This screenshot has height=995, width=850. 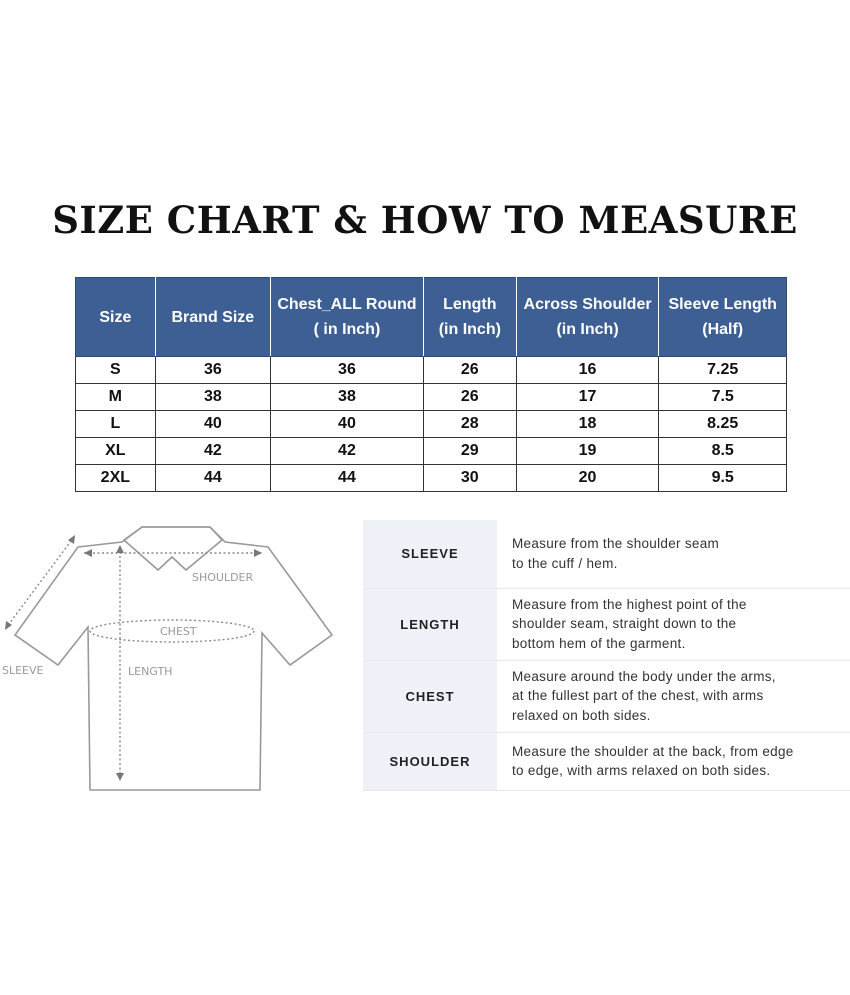 What do you see at coordinates (722, 397) in the screenshot?
I see `table-cell: 7.5` at bounding box center [722, 397].